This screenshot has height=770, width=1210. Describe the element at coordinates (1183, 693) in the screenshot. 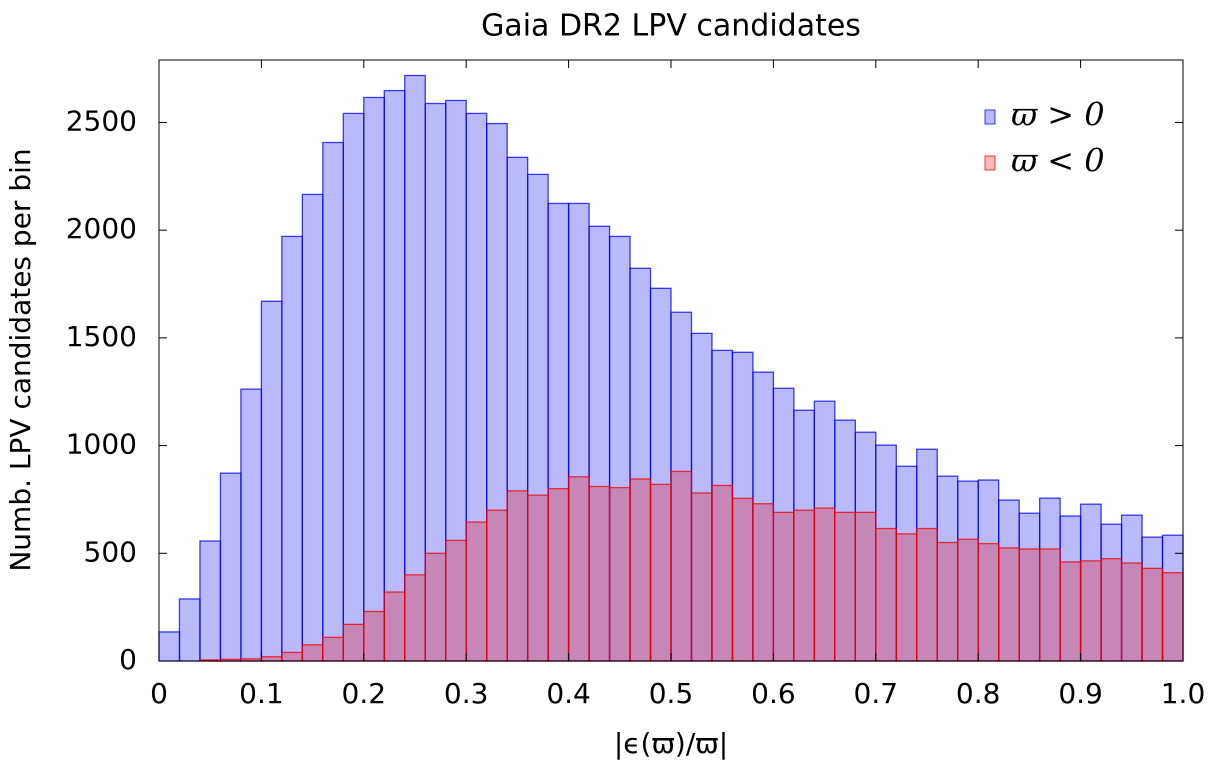

I see `x-tick-label: 1.0` at that location.